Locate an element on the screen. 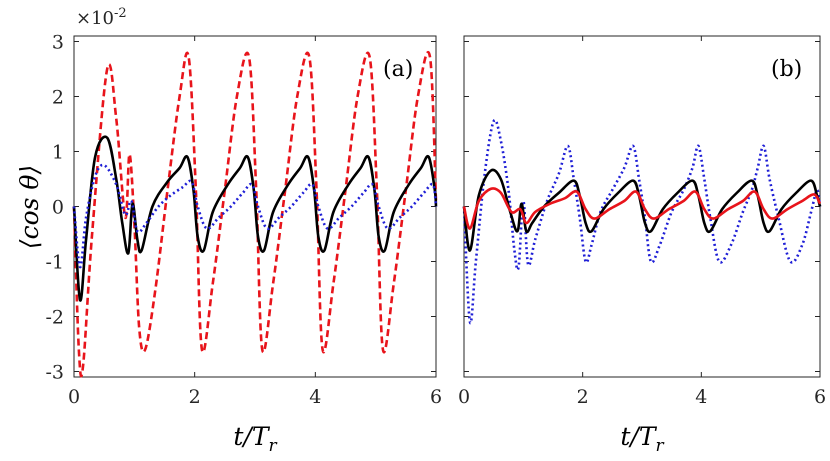  panel-b-x-axis-label: t/Tr is located at coordinates (642, 439).